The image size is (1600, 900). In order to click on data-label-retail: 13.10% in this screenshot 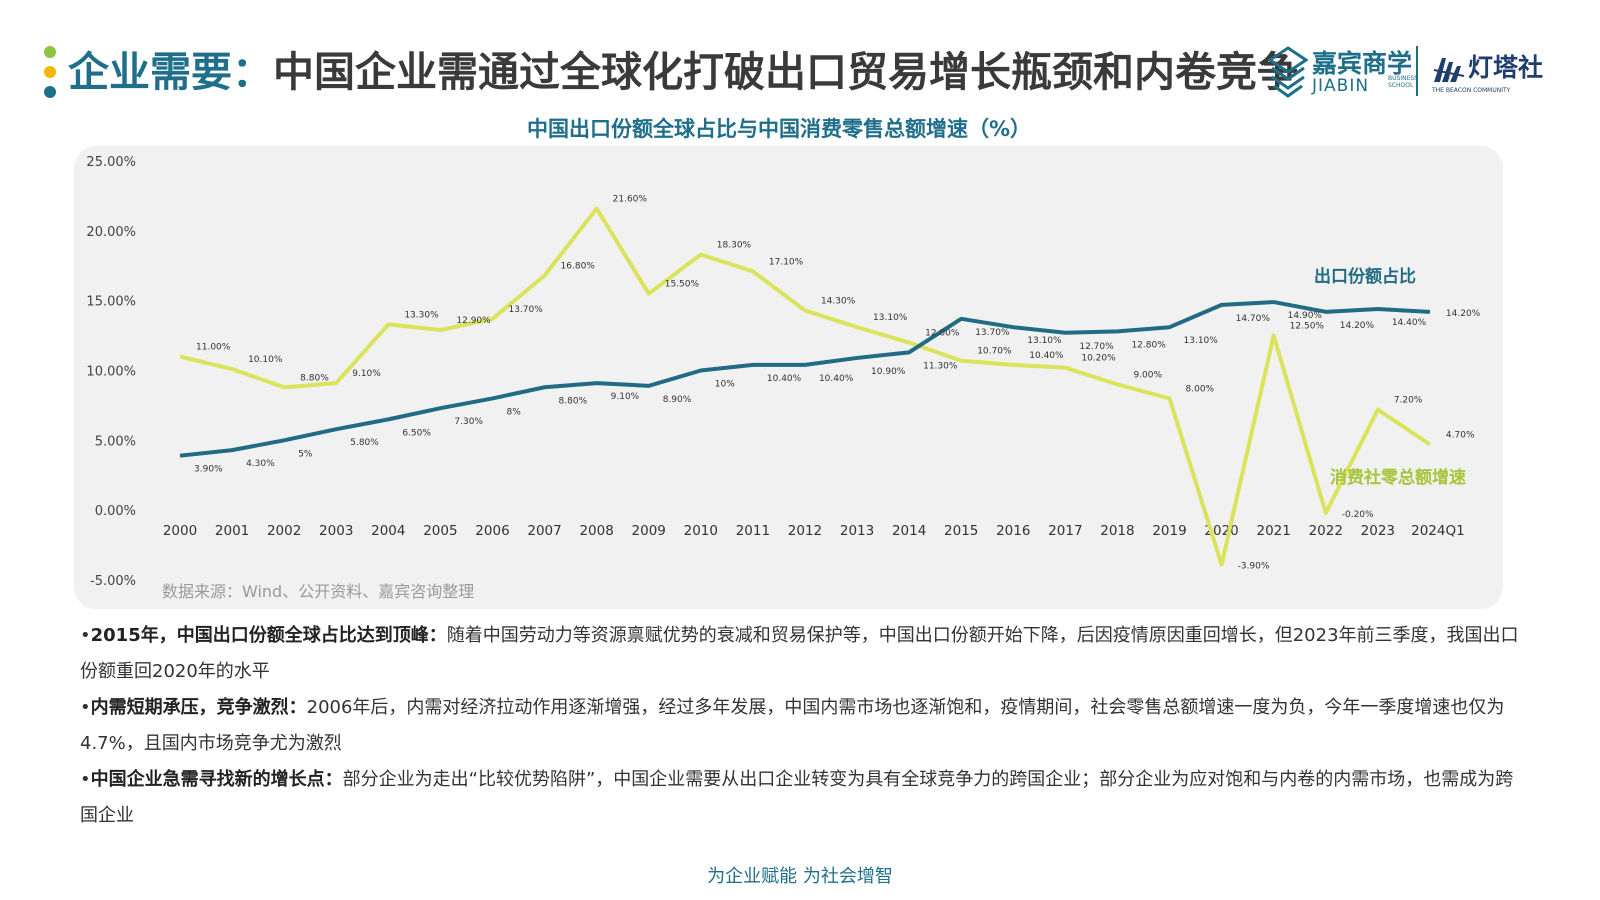, I will do `click(890, 318)`.